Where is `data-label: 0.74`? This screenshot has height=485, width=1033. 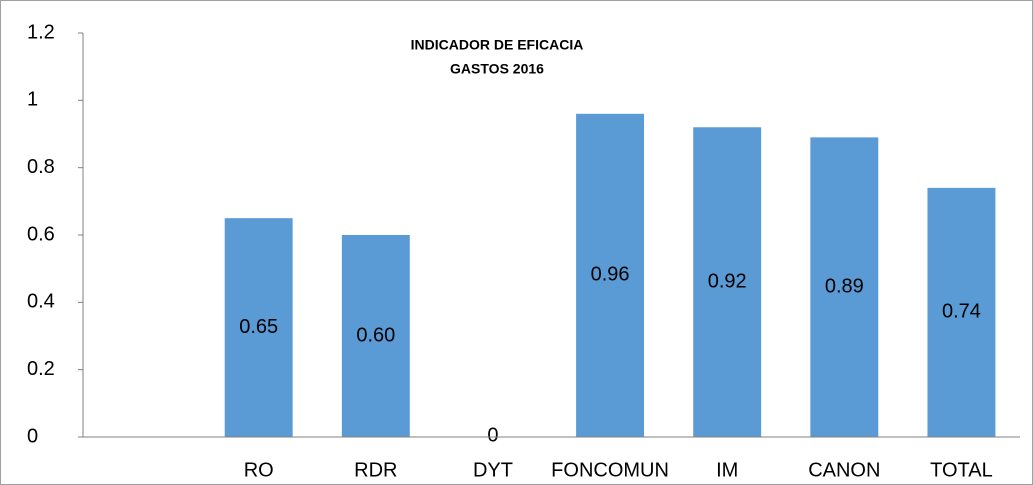
data-label: 0.74 is located at coordinates (961, 312).